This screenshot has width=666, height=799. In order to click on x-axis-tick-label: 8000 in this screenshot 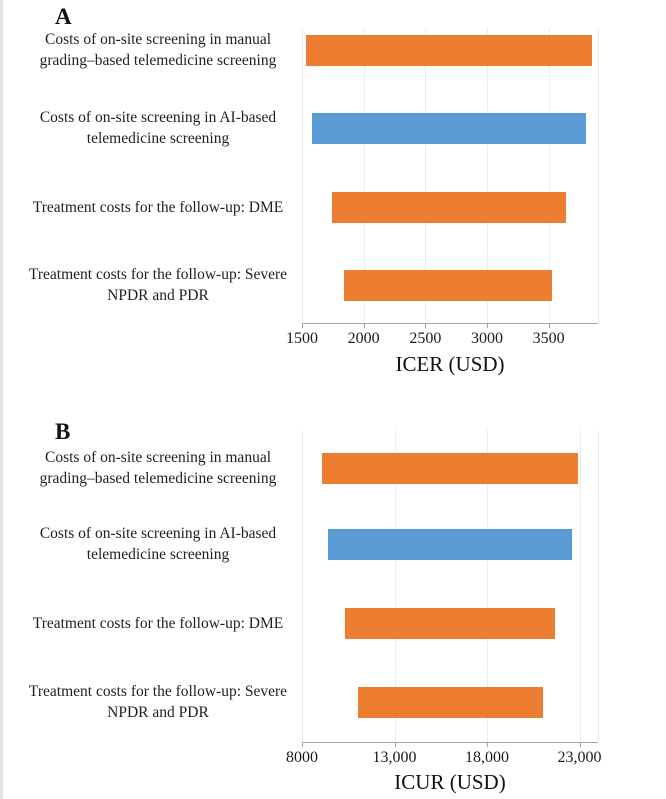, I will do `click(302, 757)`.